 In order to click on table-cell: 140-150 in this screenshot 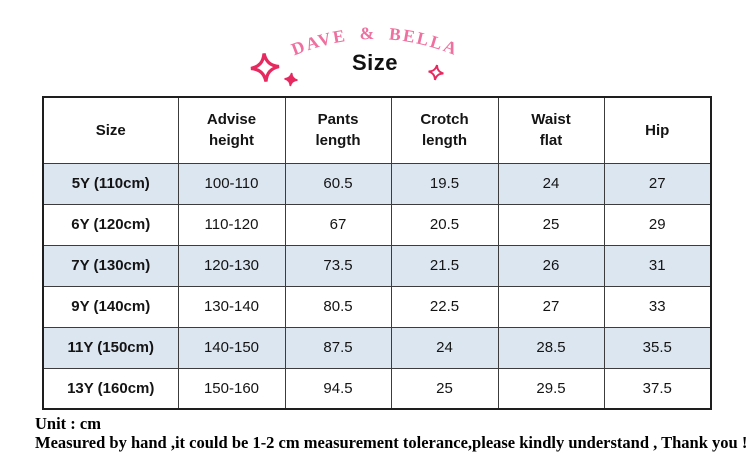, I will do `click(231, 347)`.